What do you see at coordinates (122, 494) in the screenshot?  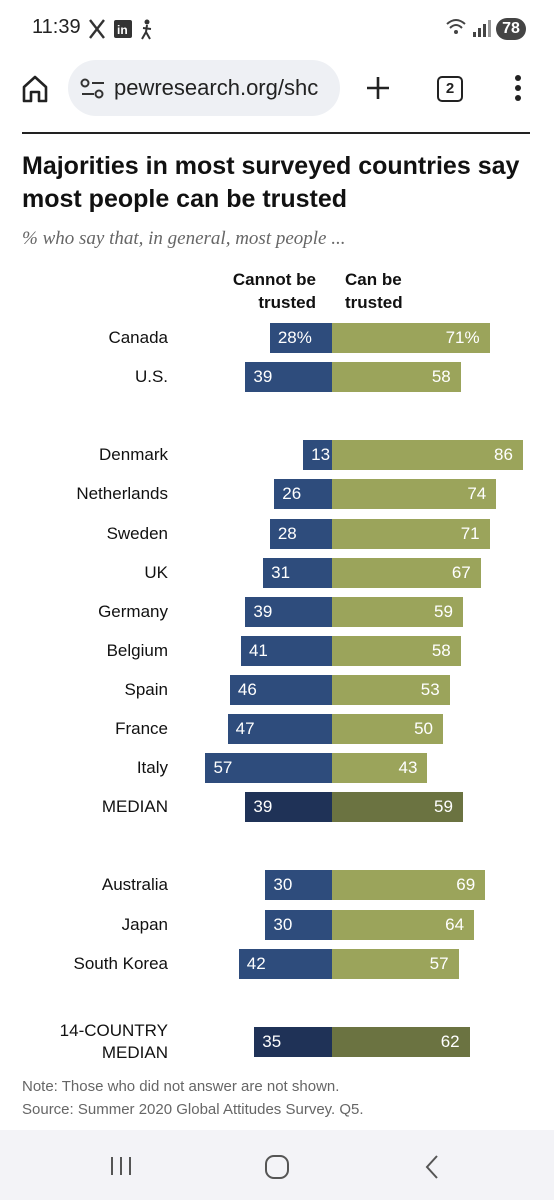 I see `category-label: Netherlands` at bounding box center [122, 494].